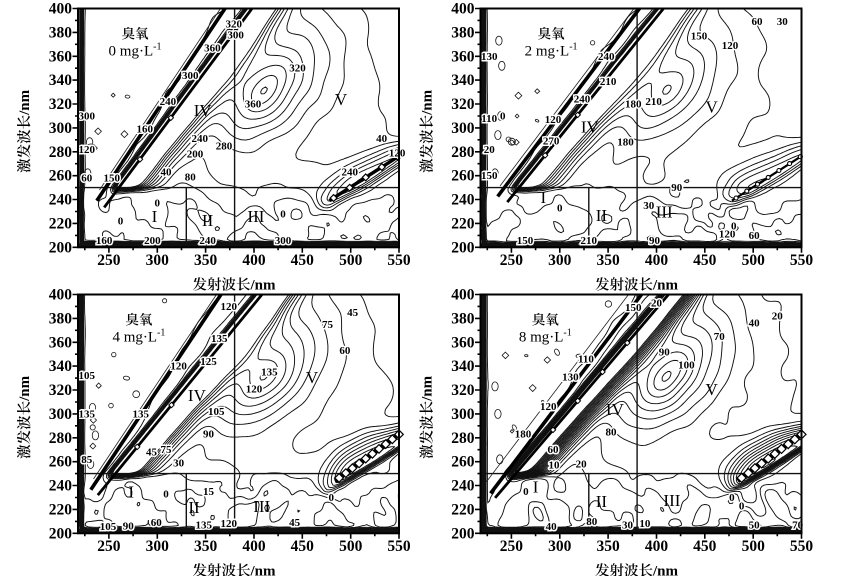 This screenshot has height=581, width=861. I want to click on svg-text: 180, so click(633, 105).